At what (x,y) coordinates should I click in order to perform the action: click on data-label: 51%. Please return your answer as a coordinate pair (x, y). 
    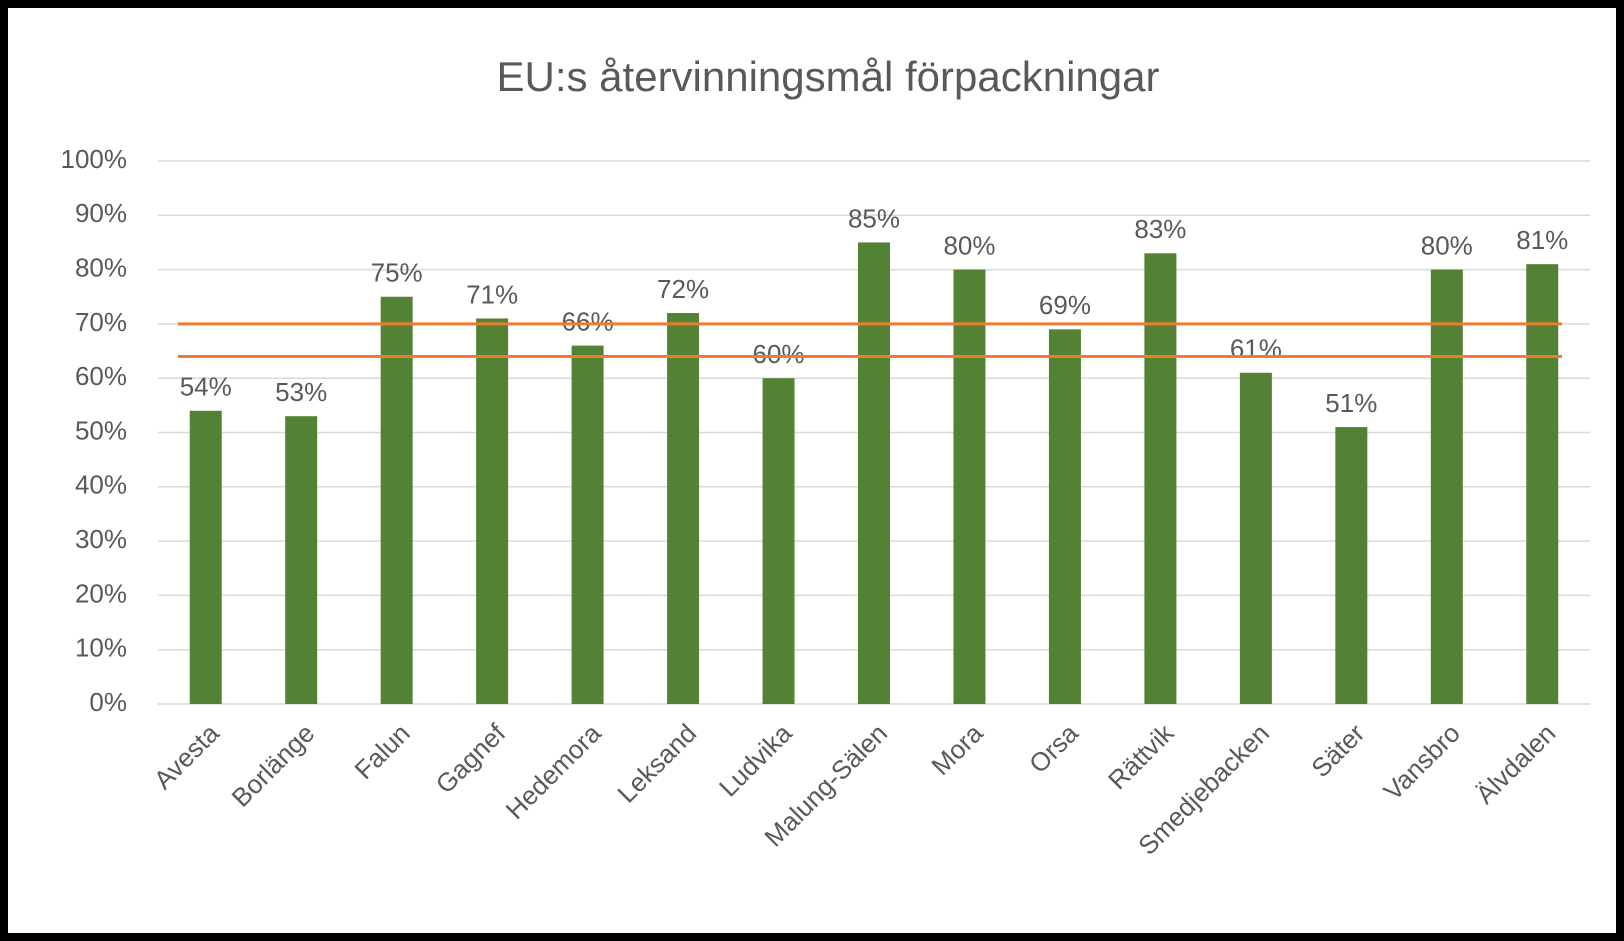
    Looking at the image, I should click on (1351, 403).